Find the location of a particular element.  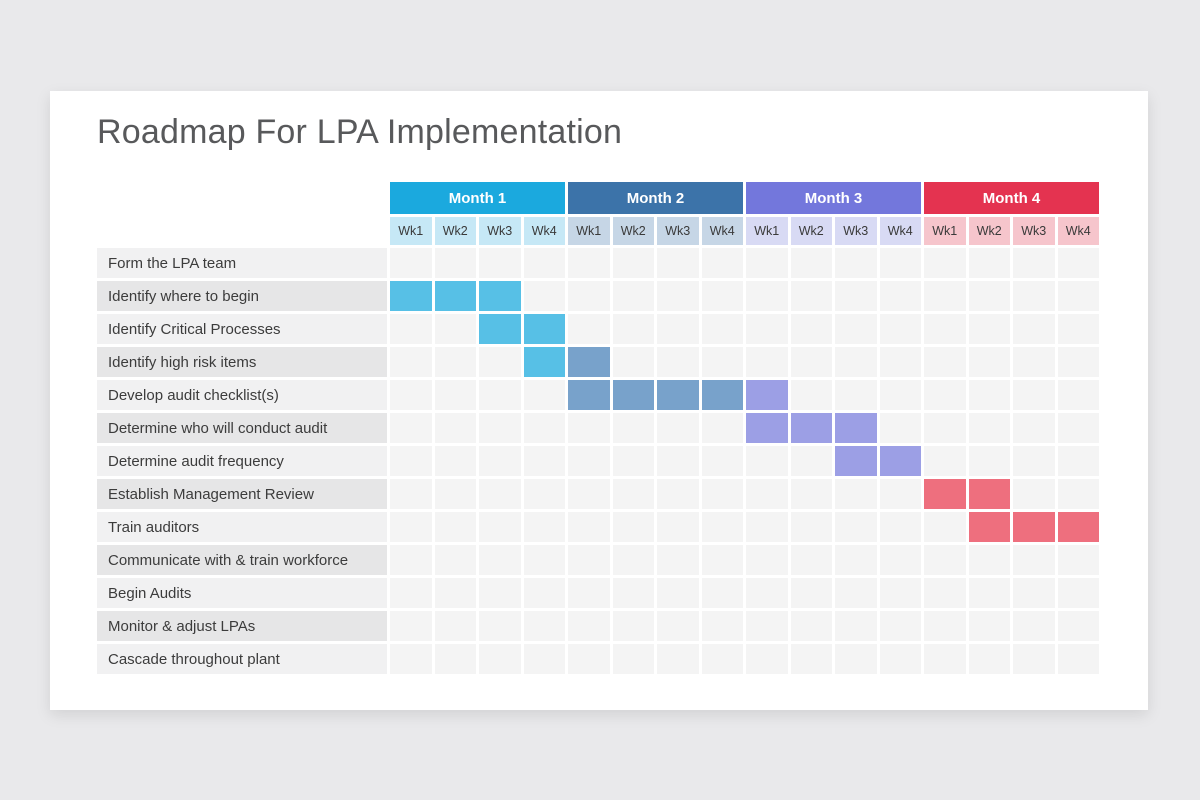

task-label: Begin Audits is located at coordinates (242, 593).